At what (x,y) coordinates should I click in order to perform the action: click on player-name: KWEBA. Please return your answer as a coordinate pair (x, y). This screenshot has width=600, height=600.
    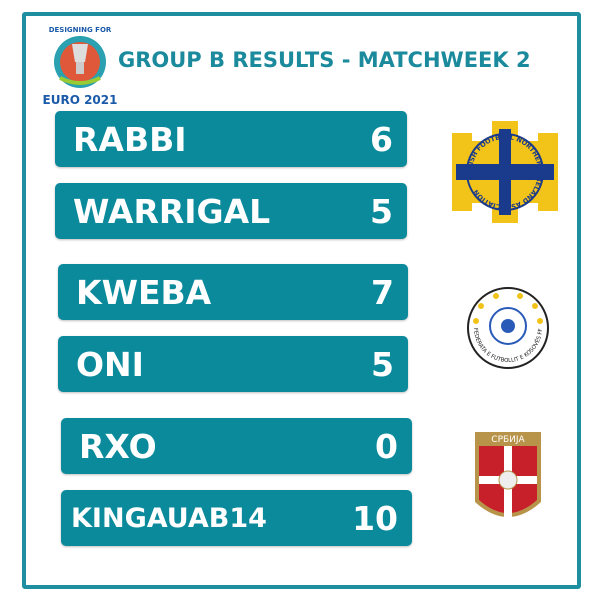
    Looking at the image, I should click on (144, 292).